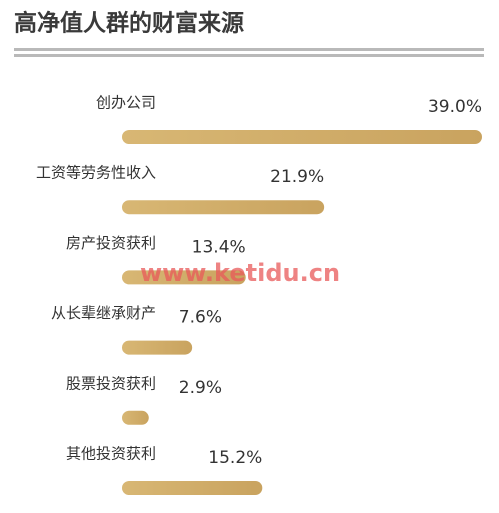 The image size is (499, 513). Describe the element at coordinates (111, 383) in the screenshot. I see `category-label: 股票投资获利` at that location.